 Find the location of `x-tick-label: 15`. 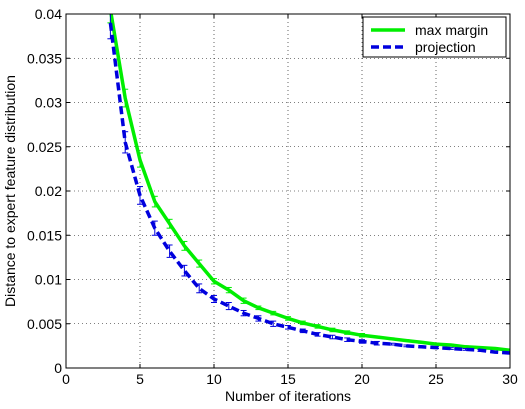

x-tick-label: 15 is located at coordinates (288, 379).